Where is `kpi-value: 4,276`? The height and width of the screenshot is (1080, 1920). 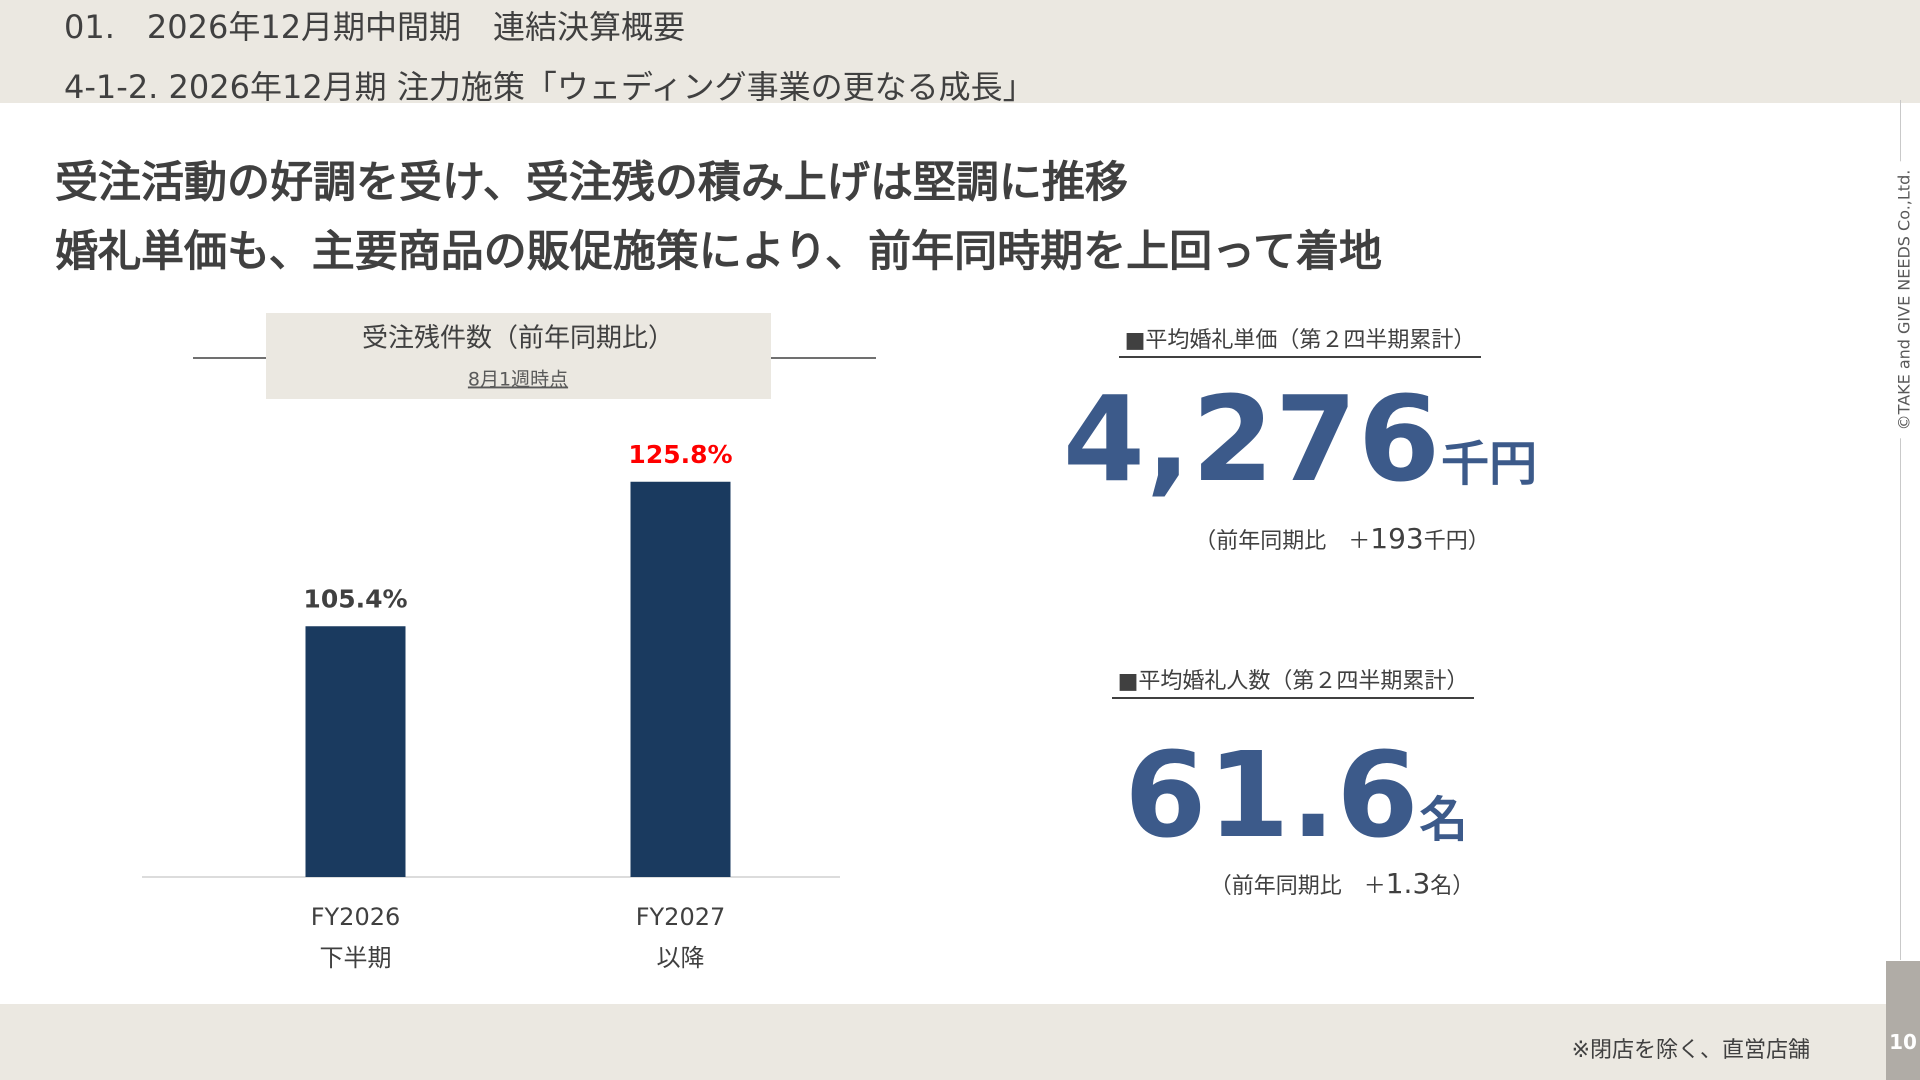 kpi-value: 4,276 is located at coordinates (1252, 439).